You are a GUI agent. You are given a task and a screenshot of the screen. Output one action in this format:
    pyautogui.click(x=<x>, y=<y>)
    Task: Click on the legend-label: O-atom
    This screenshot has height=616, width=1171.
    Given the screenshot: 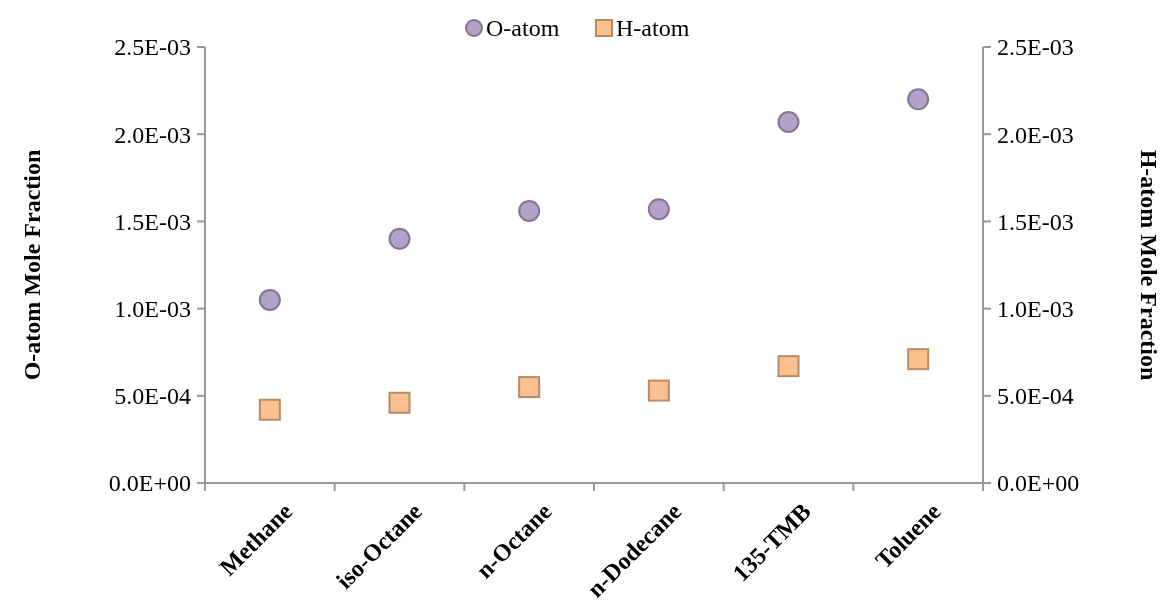 What is the action you would take?
    pyautogui.click(x=523, y=28)
    